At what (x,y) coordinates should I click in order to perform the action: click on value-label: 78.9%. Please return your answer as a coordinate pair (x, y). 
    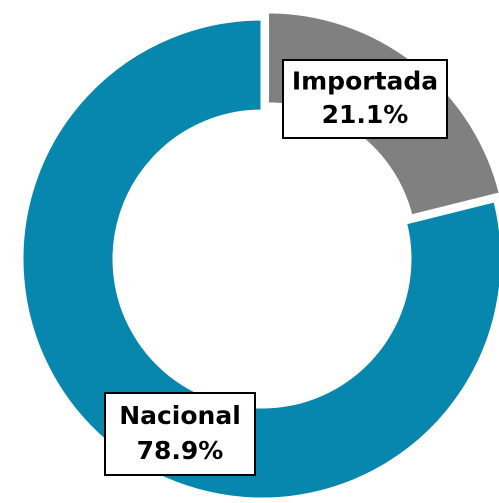
    Looking at the image, I should click on (180, 450).